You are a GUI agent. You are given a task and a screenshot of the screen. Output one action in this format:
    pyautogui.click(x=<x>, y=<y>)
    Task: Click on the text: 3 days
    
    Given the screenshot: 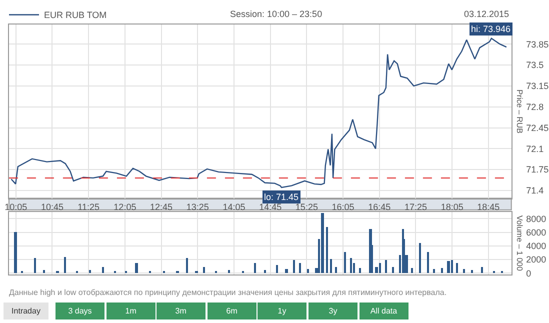 What is the action you would take?
    pyautogui.click(x=80, y=311)
    